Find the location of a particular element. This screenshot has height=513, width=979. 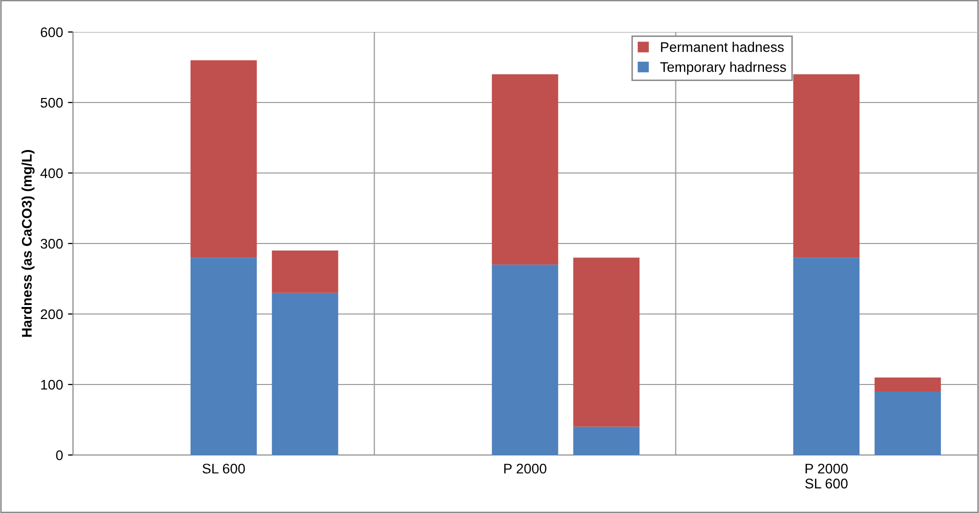

x-tick-label: P 2000 SL 600 is located at coordinates (826, 476).